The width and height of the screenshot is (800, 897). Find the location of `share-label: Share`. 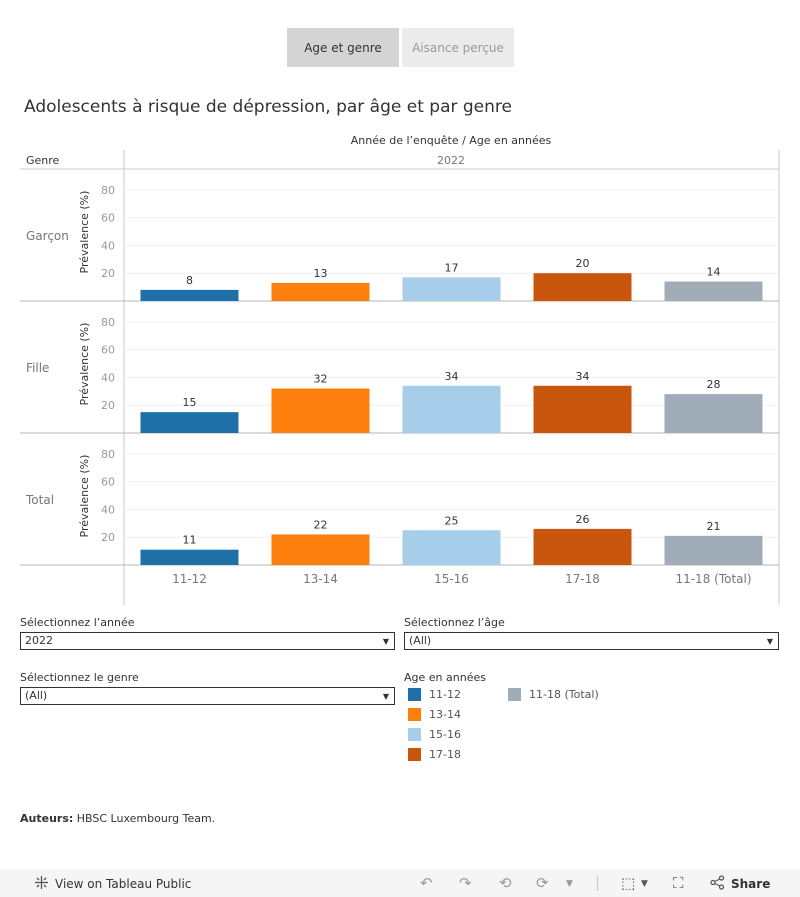

share-label: Share is located at coordinates (751, 884).